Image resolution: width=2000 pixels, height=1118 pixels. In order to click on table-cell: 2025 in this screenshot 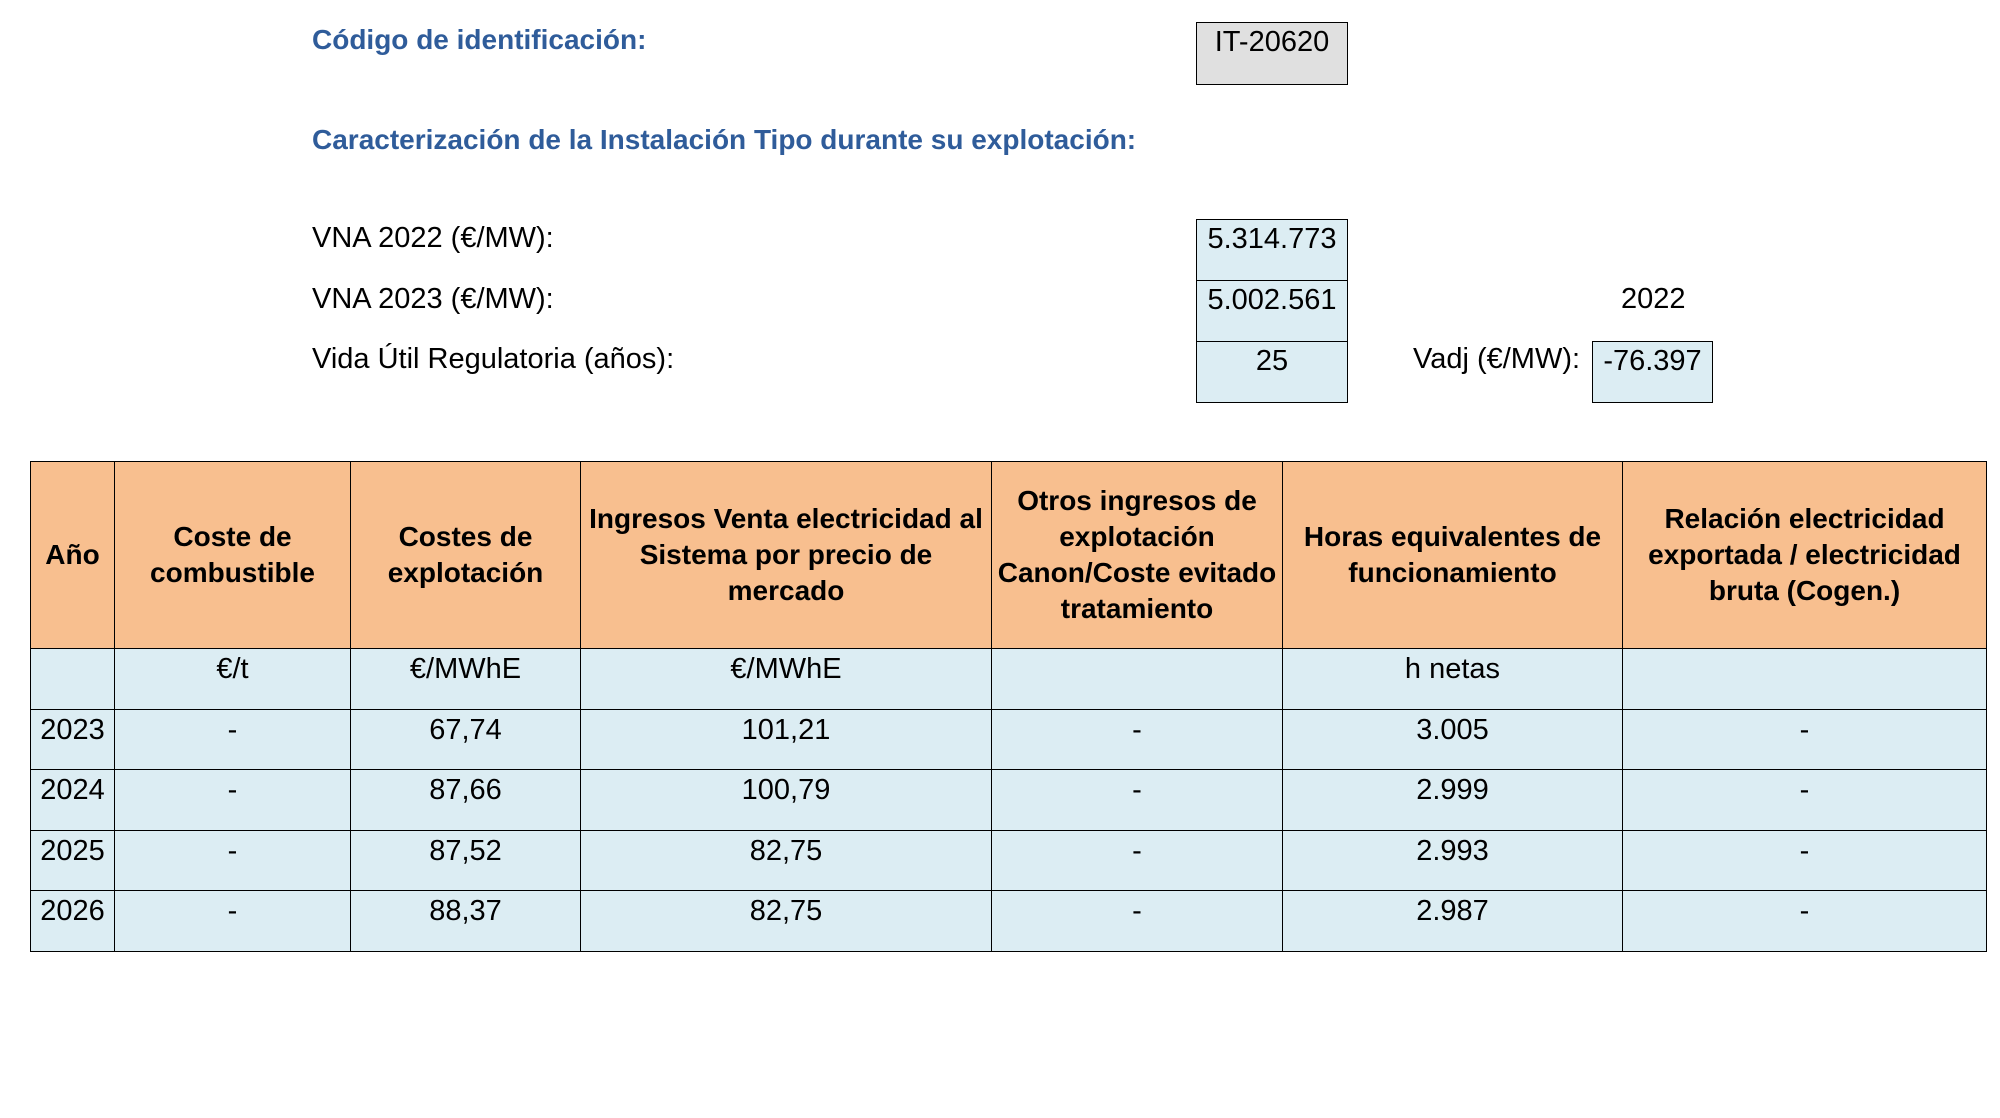, I will do `click(72, 860)`.